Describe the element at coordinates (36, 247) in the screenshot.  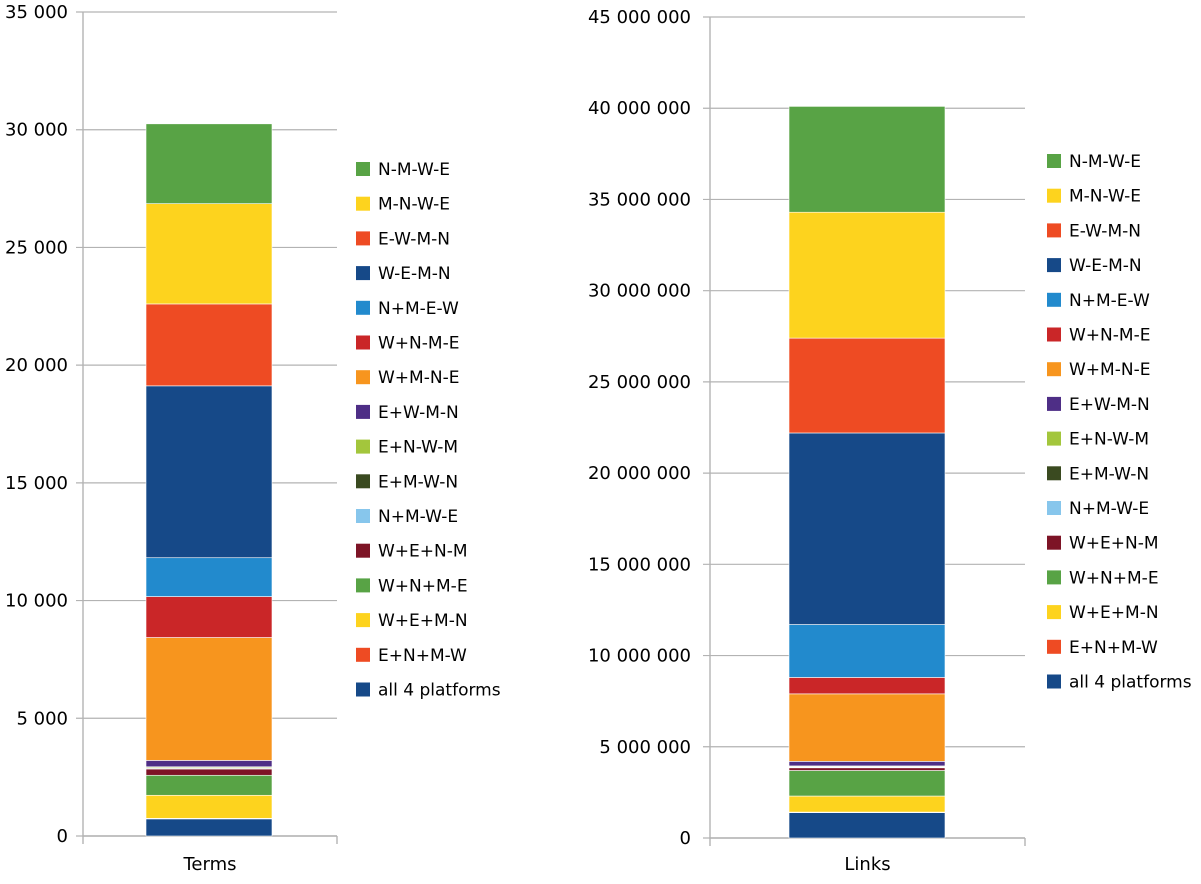
I see `y-tick-label: 25 000` at that location.